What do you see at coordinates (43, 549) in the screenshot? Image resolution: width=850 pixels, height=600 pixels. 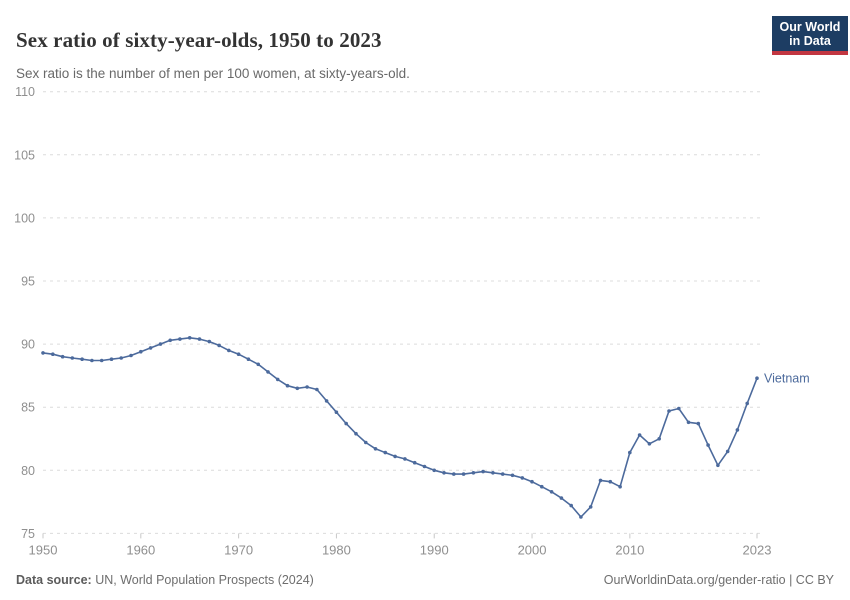 I see `x-tick-label: 1950` at bounding box center [43, 549].